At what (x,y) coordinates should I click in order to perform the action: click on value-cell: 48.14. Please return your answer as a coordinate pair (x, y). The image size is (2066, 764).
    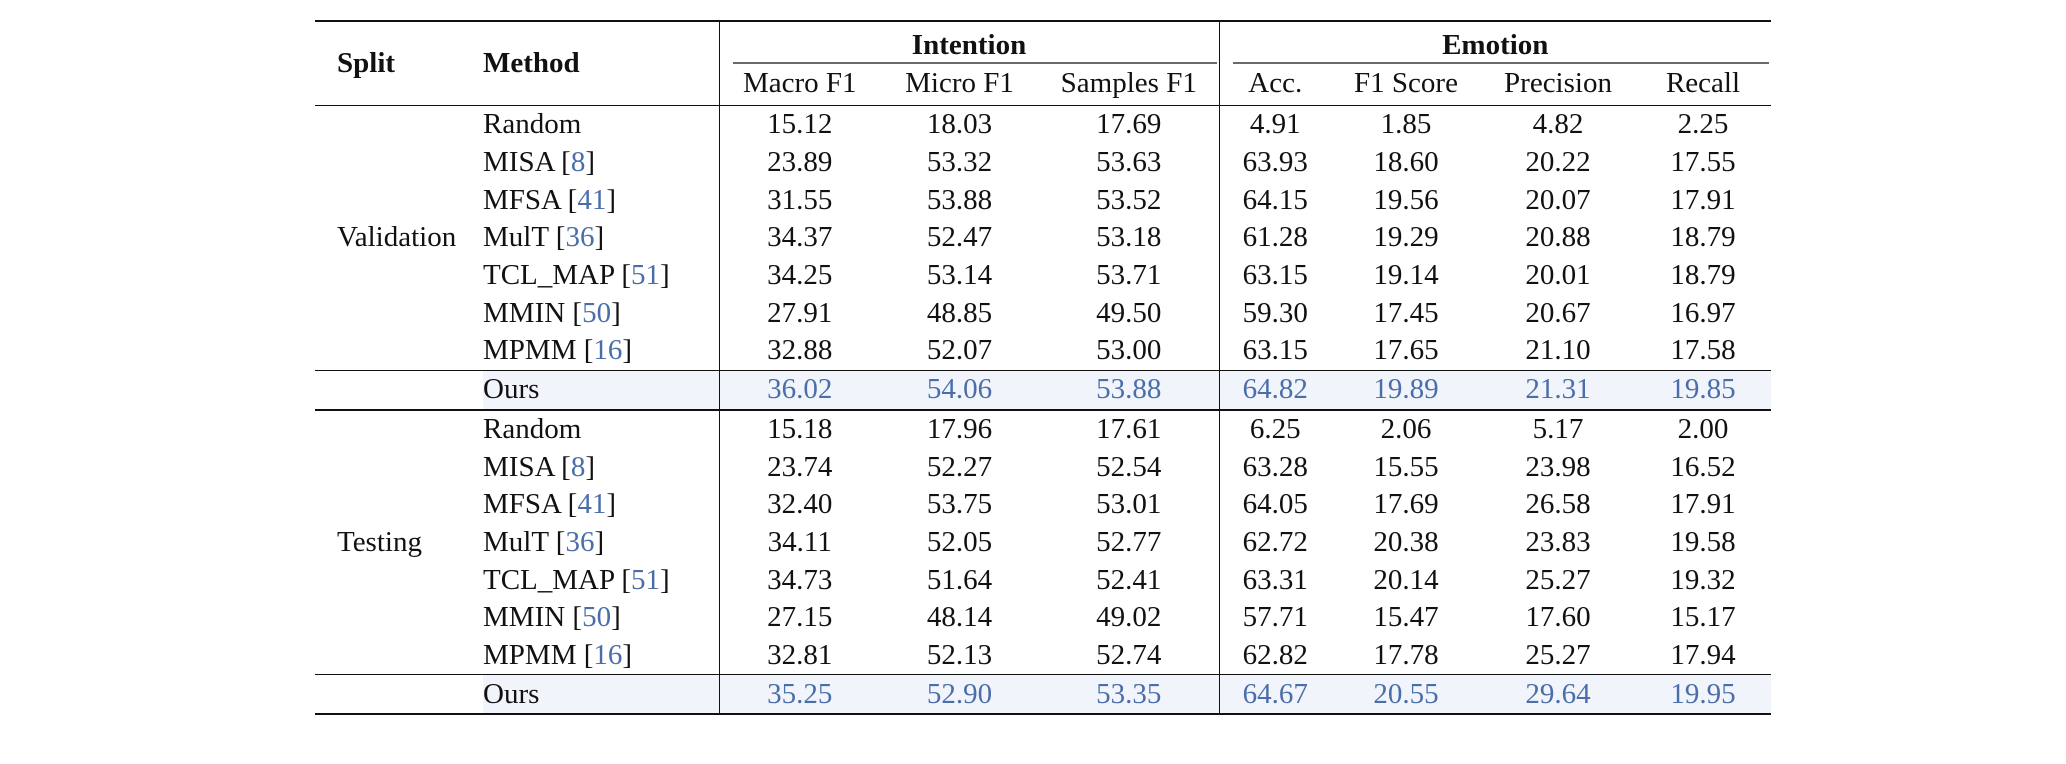
    Looking at the image, I should click on (959, 617).